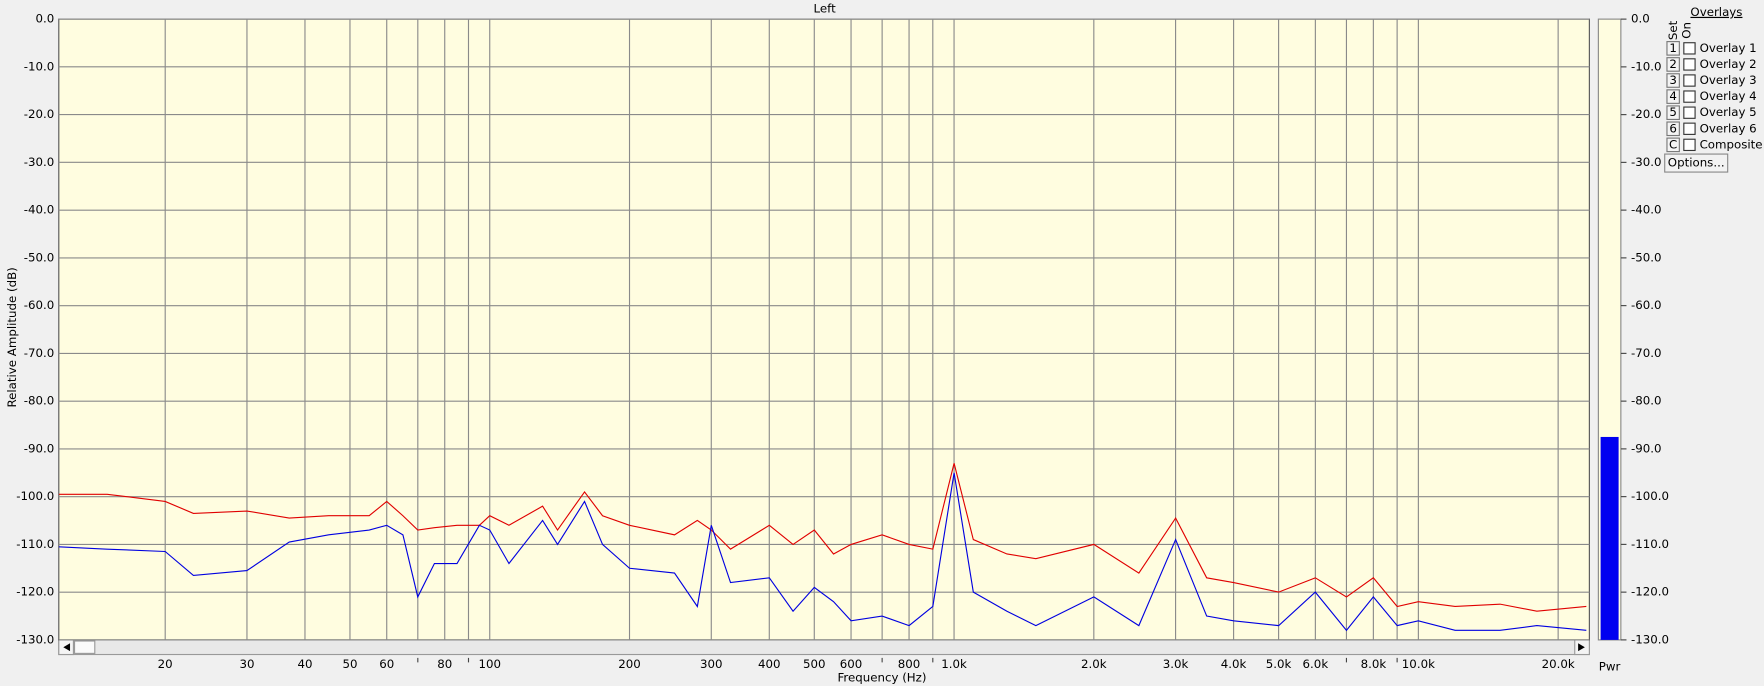 The width and height of the screenshot is (1764, 686). What do you see at coordinates (1176, 664) in the screenshot?
I see `x-tick-label: 3.0k` at bounding box center [1176, 664].